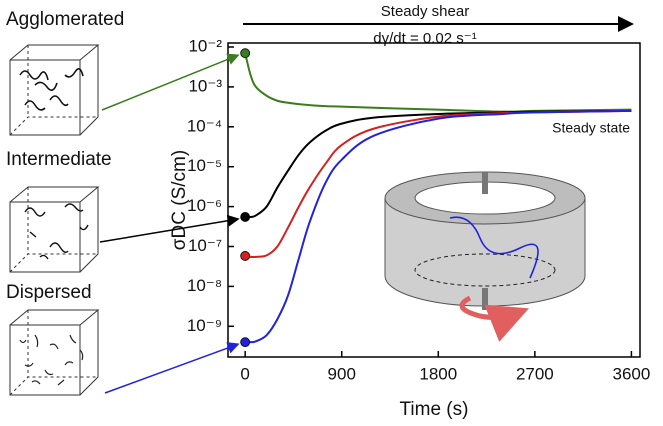 The width and height of the screenshot is (663, 426). I want to click on y-tick-label: 10⁻³, so click(205, 85).